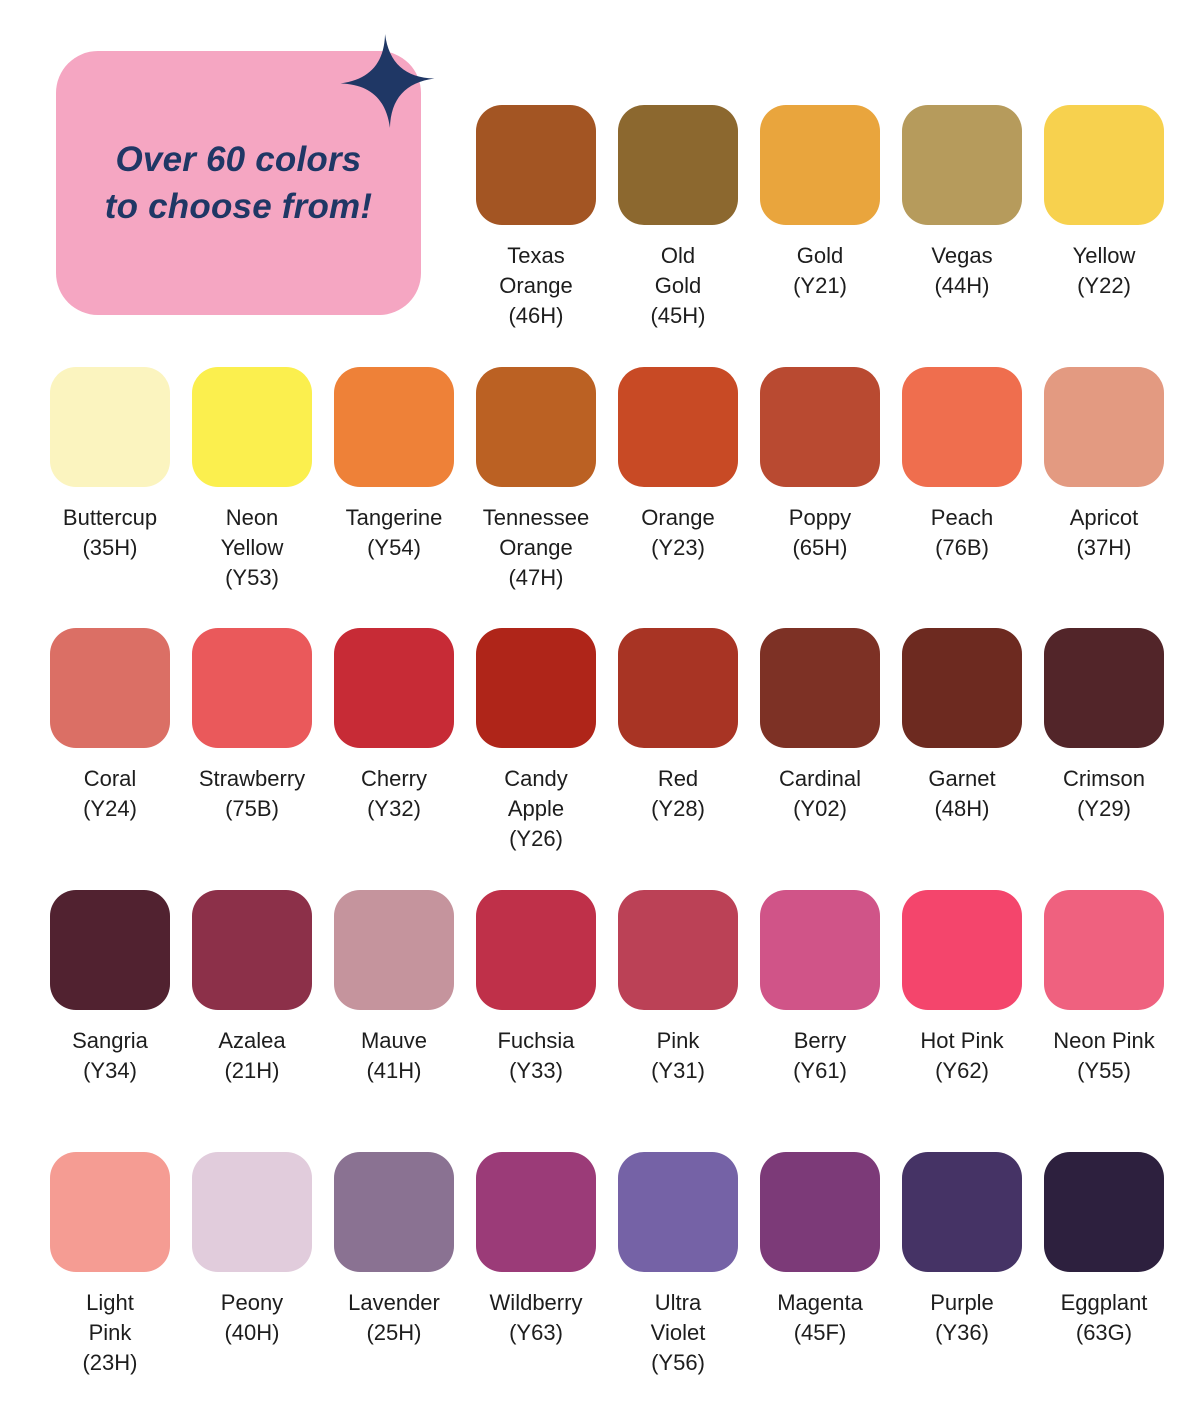  I want to click on swatch-code: (Y22), so click(1104, 285).